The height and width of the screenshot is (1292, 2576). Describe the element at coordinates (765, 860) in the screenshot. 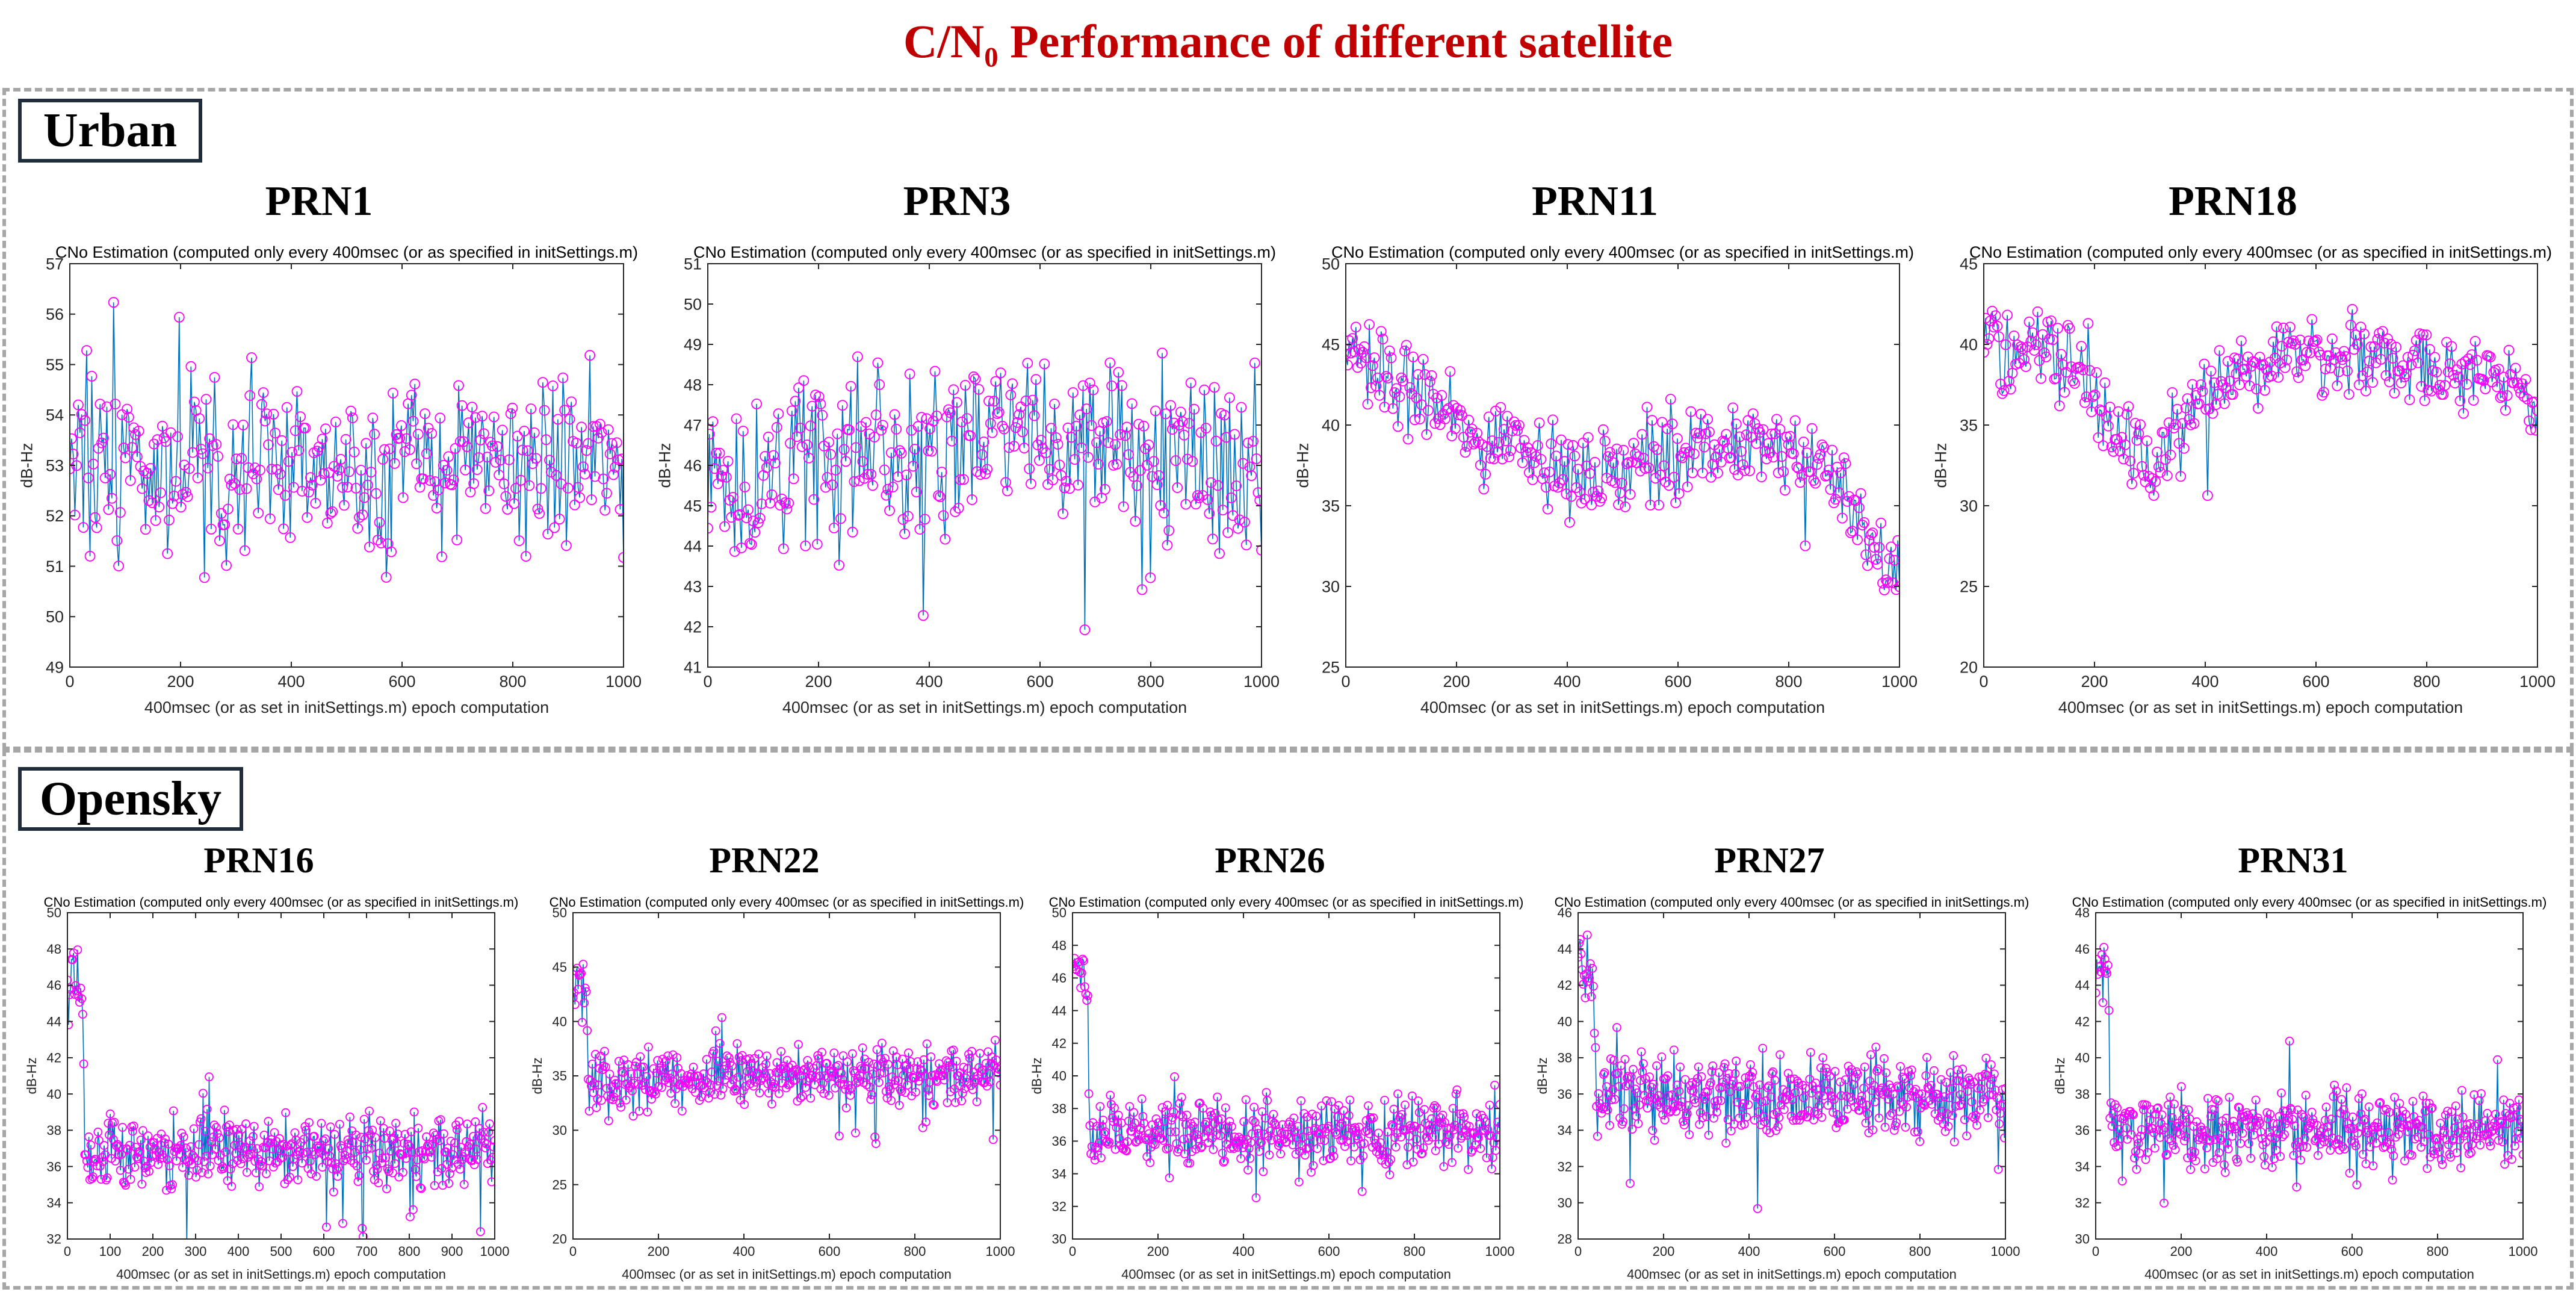

I see `chart-title-prn22: PRN22` at that location.